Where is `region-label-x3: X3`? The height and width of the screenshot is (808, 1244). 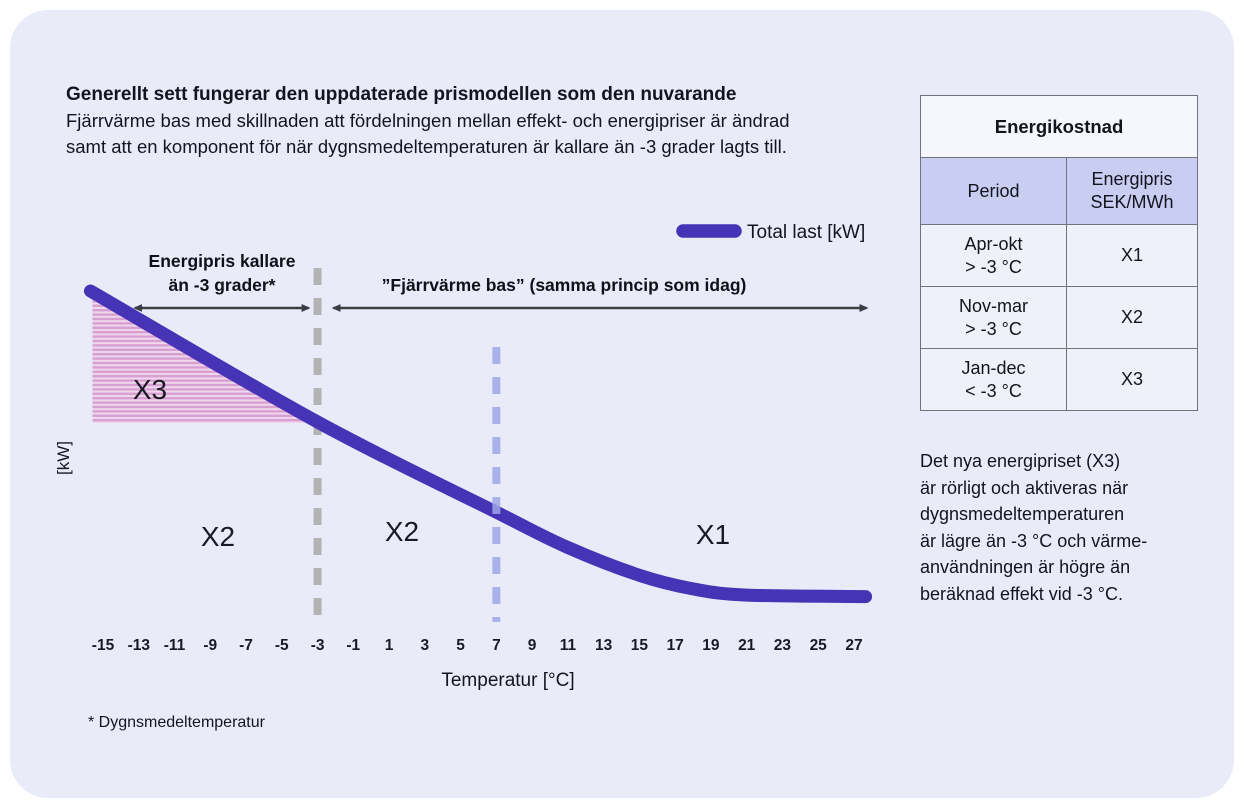
region-label-x3: X3 is located at coordinates (150, 389).